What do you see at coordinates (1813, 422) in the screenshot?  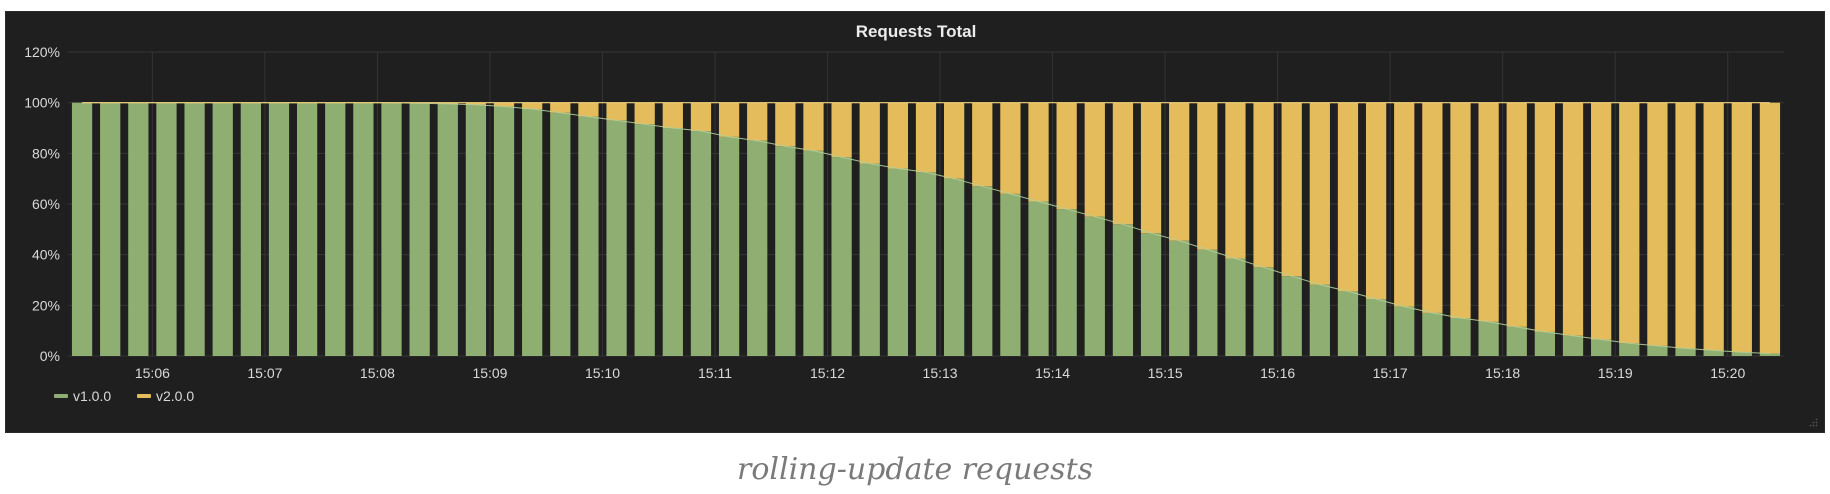 I see `resize-handle-icon` at bounding box center [1813, 422].